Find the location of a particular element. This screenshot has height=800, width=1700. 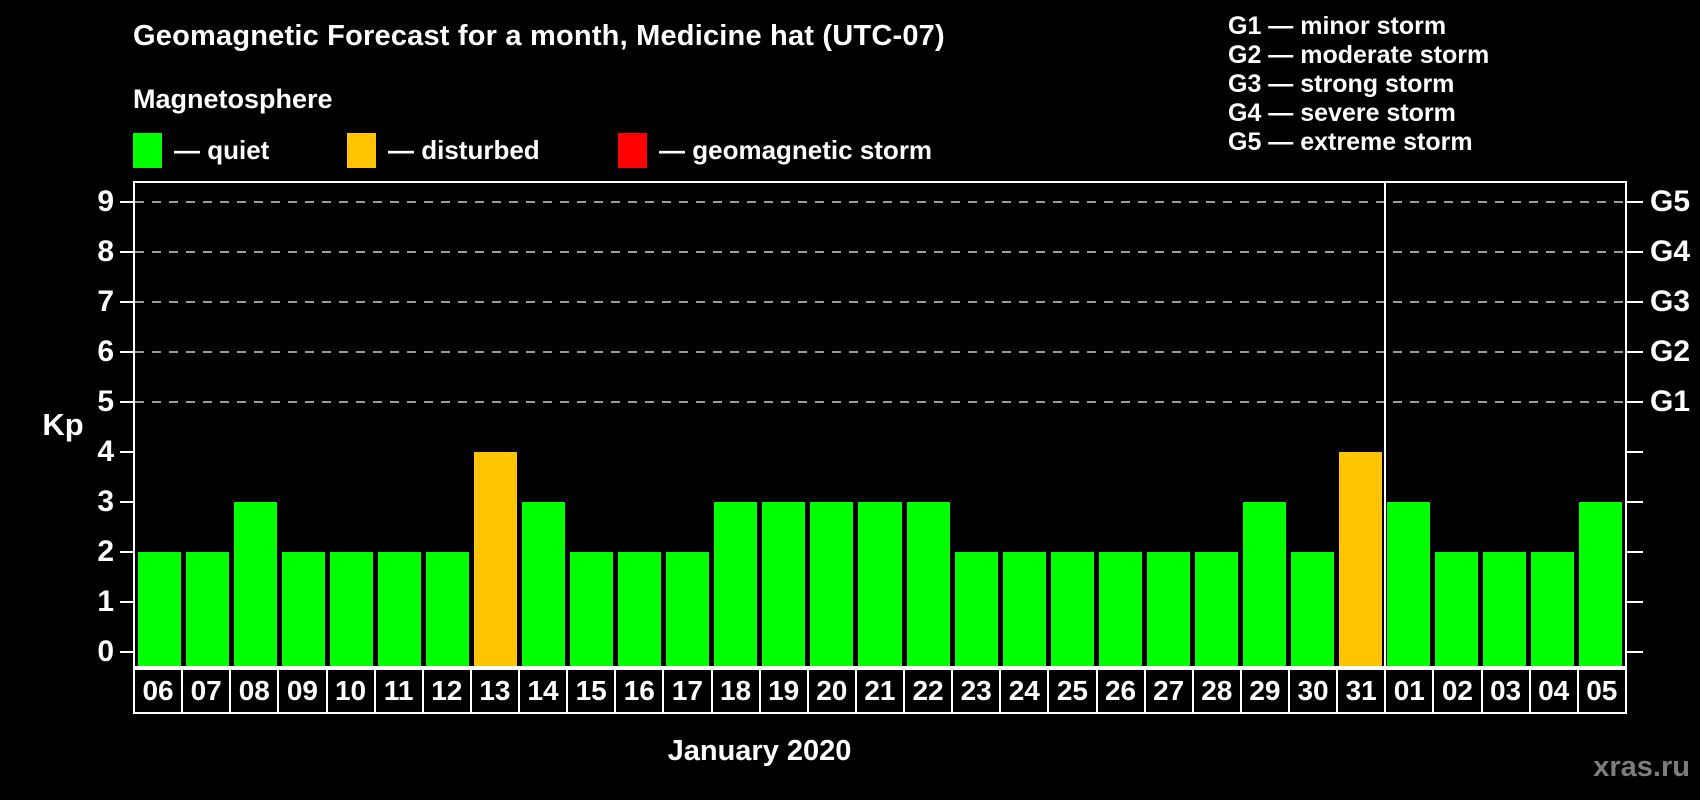

g-legend-row-g3: G3 — strong storm is located at coordinates (1341, 84).